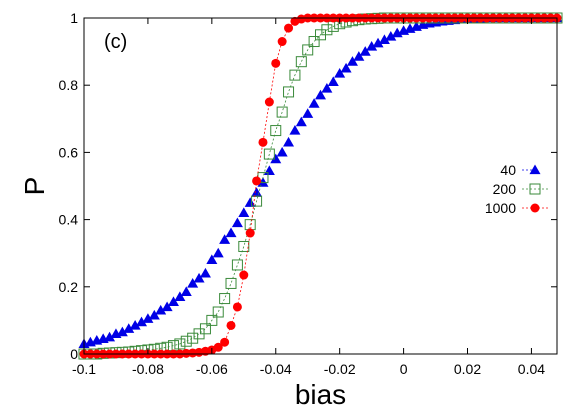  What do you see at coordinates (69, 152) in the screenshot?
I see `y-tick-label: 0.6` at bounding box center [69, 152].